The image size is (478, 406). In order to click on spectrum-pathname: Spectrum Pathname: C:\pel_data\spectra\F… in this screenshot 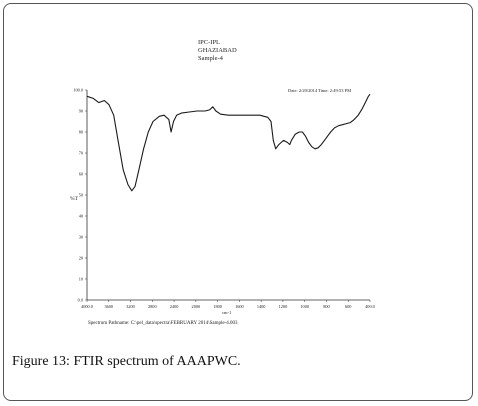, I will do `click(163, 323)`.